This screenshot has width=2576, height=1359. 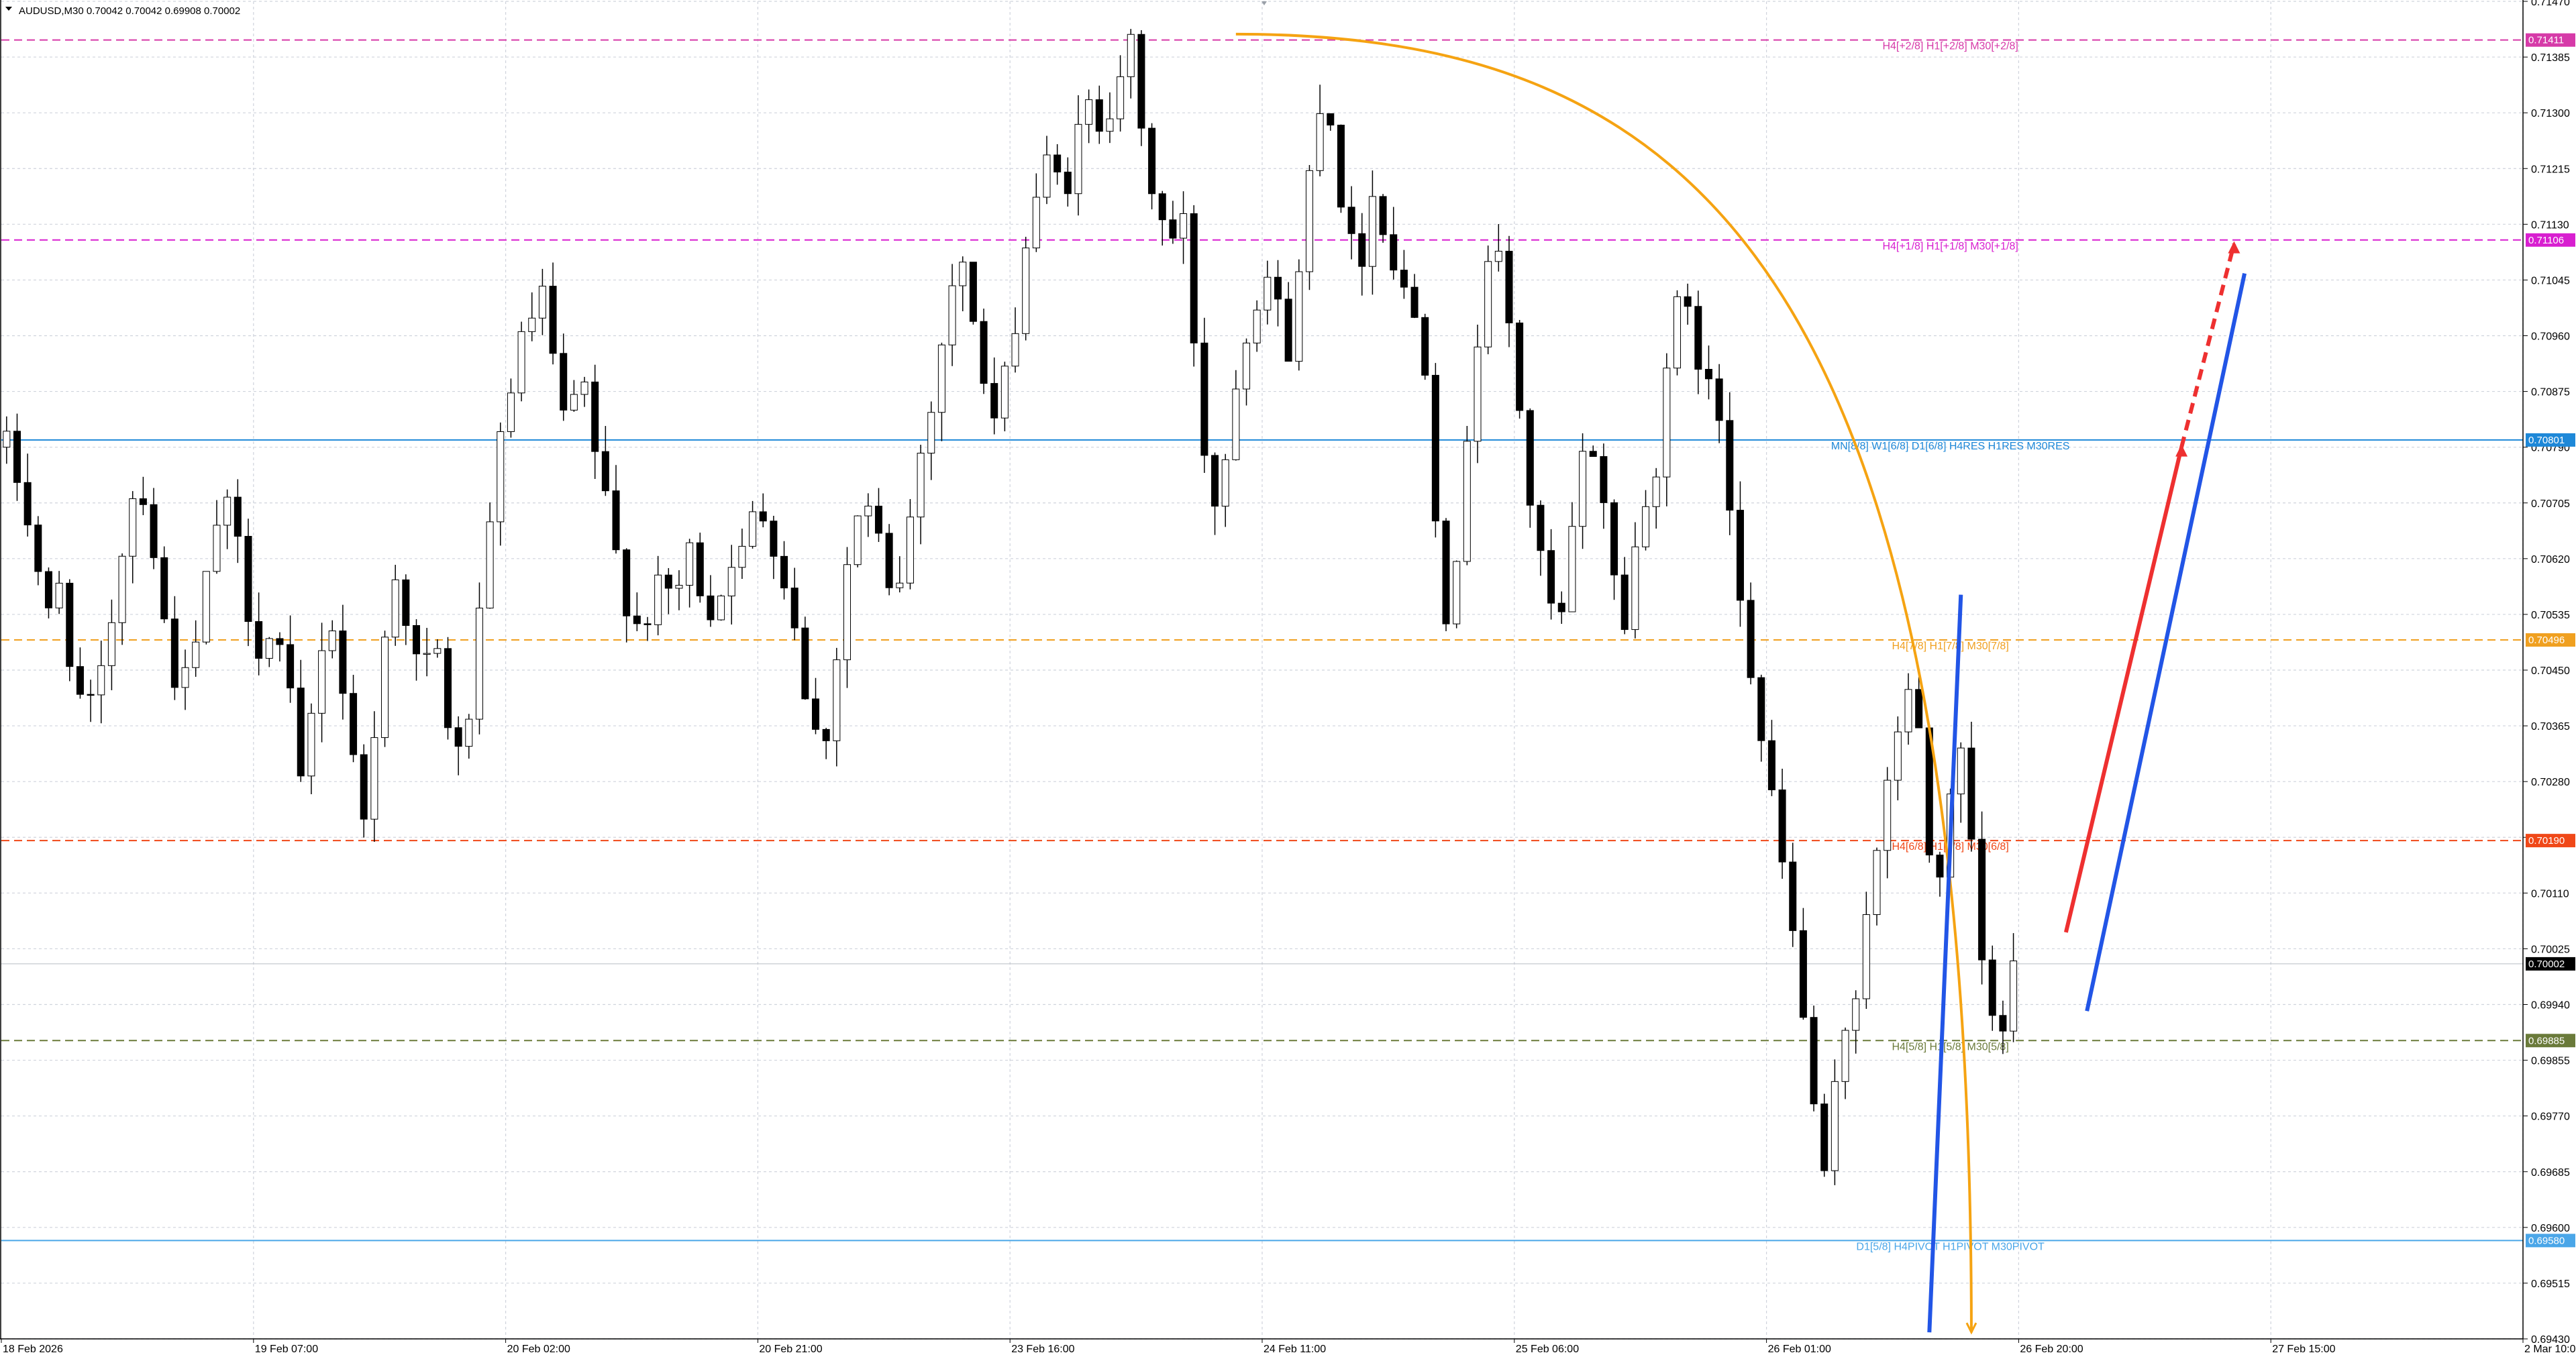 I want to click on level-label: H4[7/8] H1[7/8] M30[7/8], so click(x=1950, y=646).